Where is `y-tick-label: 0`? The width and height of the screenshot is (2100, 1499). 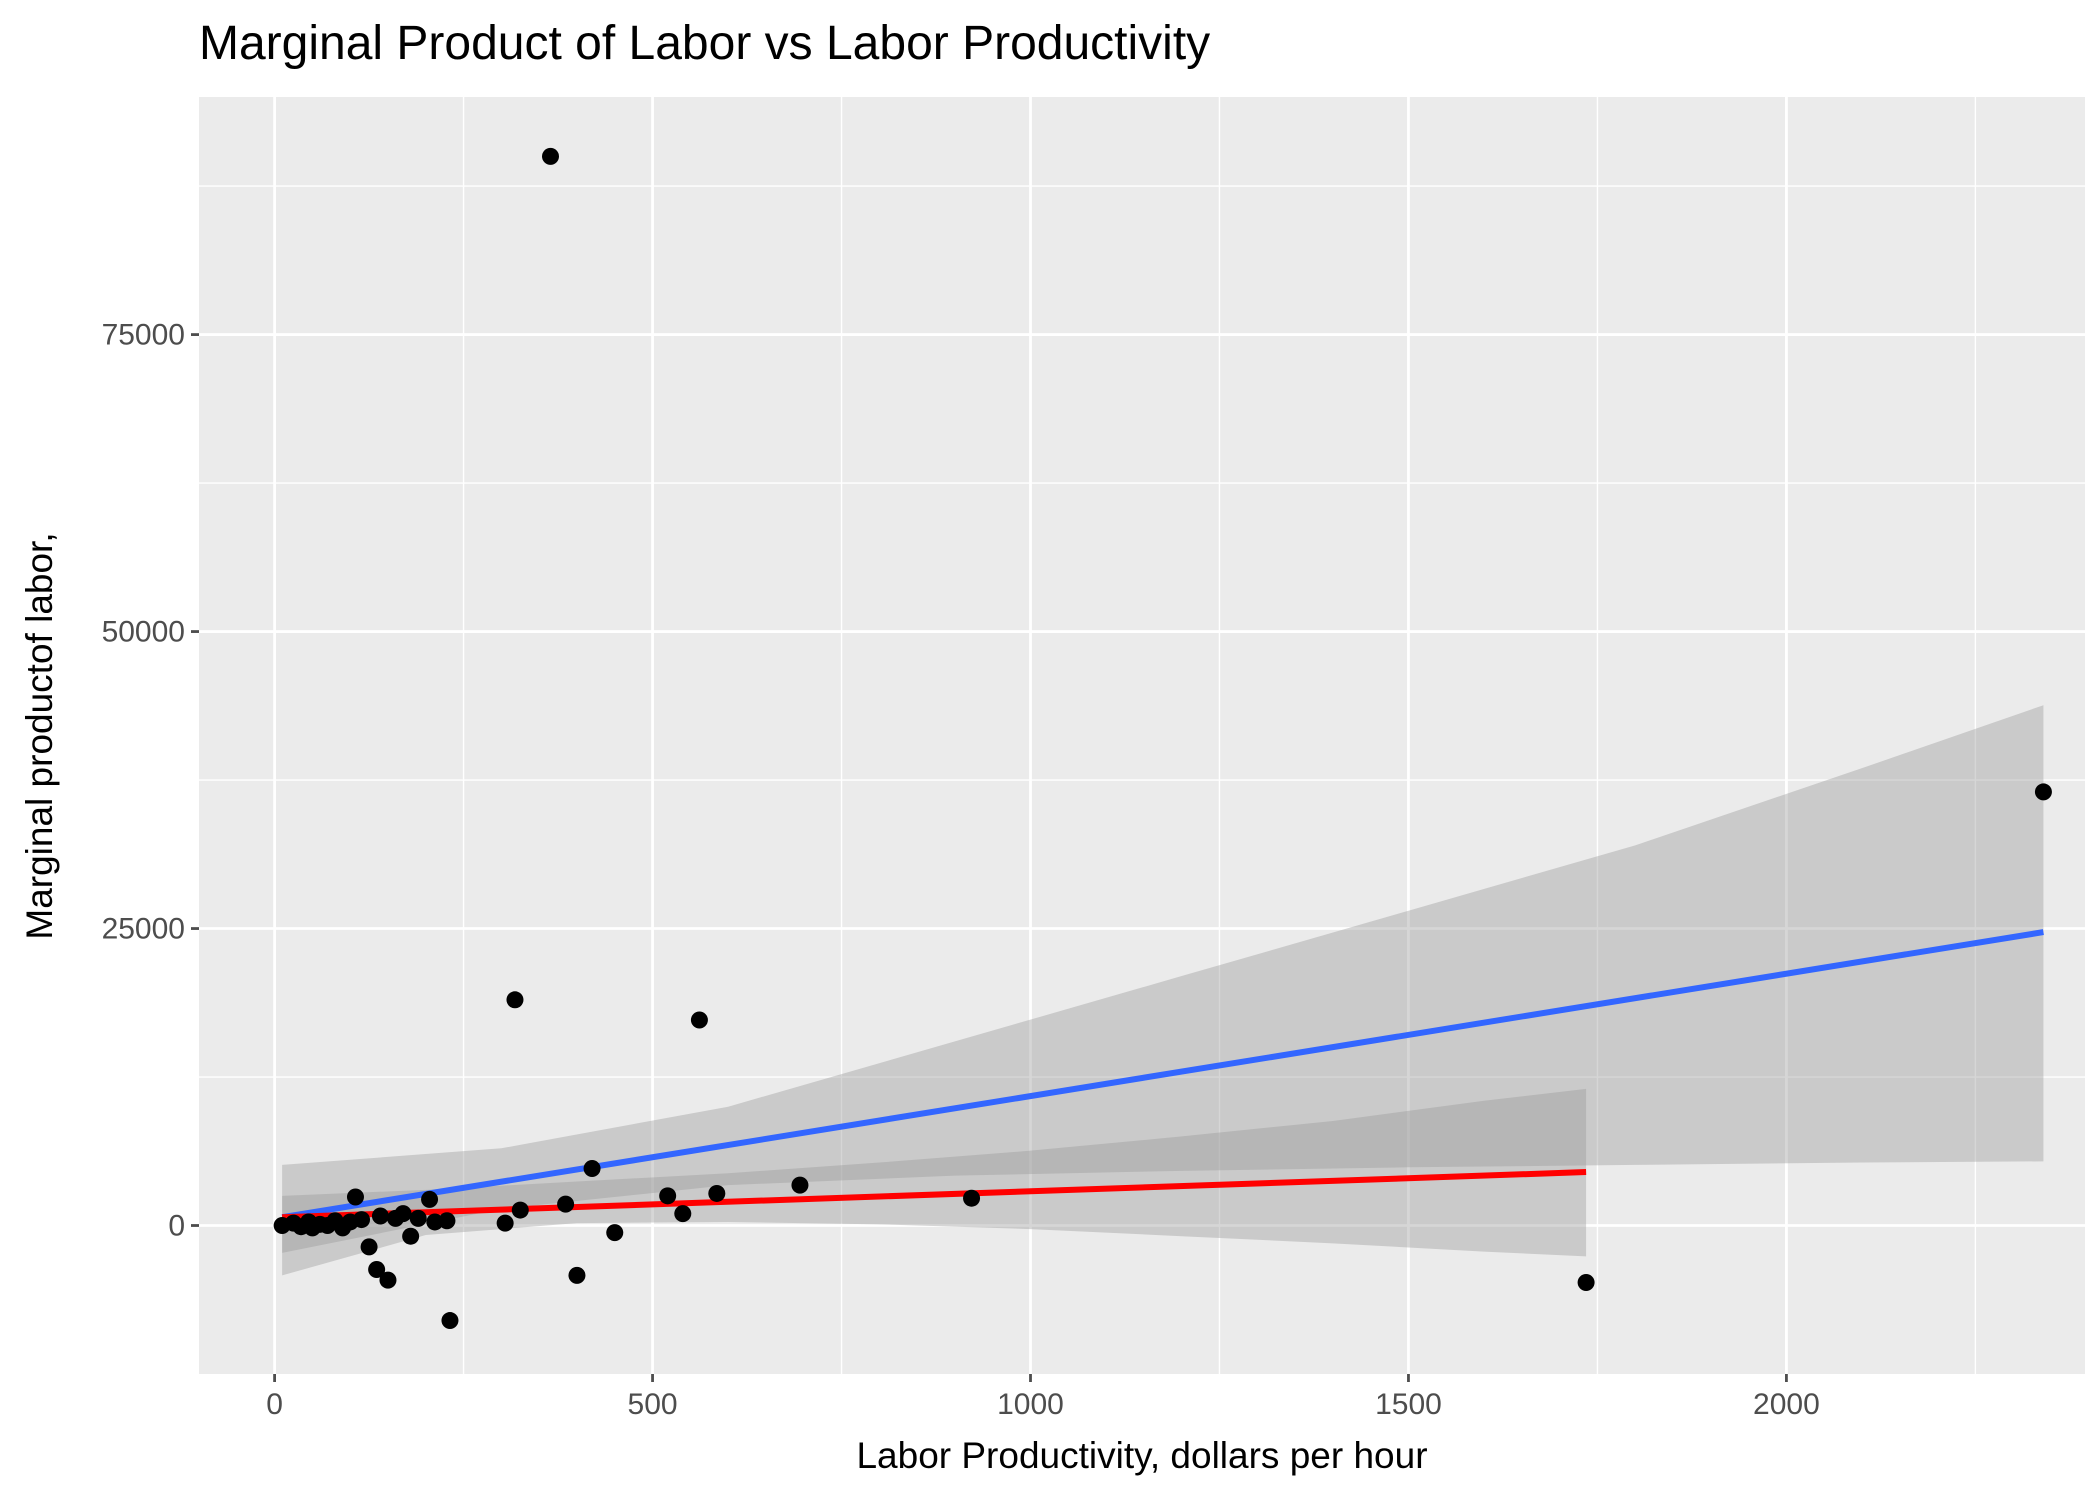
y-tick-label: 0 is located at coordinates (176, 1226).